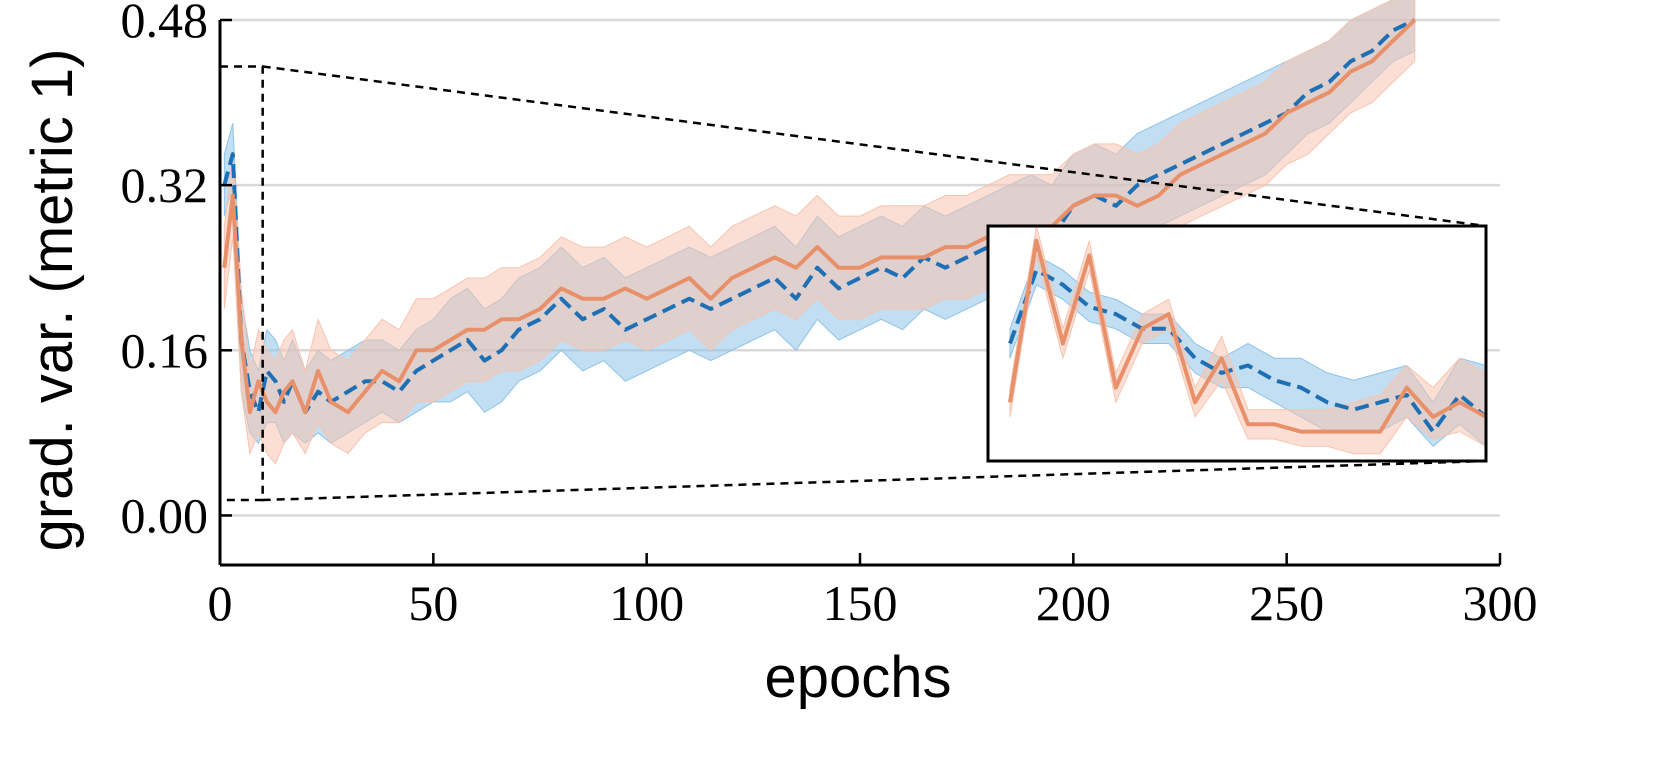 The image size is (1660, 773). What do you see at coordinates (857, 677) in the screenshot?
I see `x-axis-label: epochs` at bounding box center [857, 677].